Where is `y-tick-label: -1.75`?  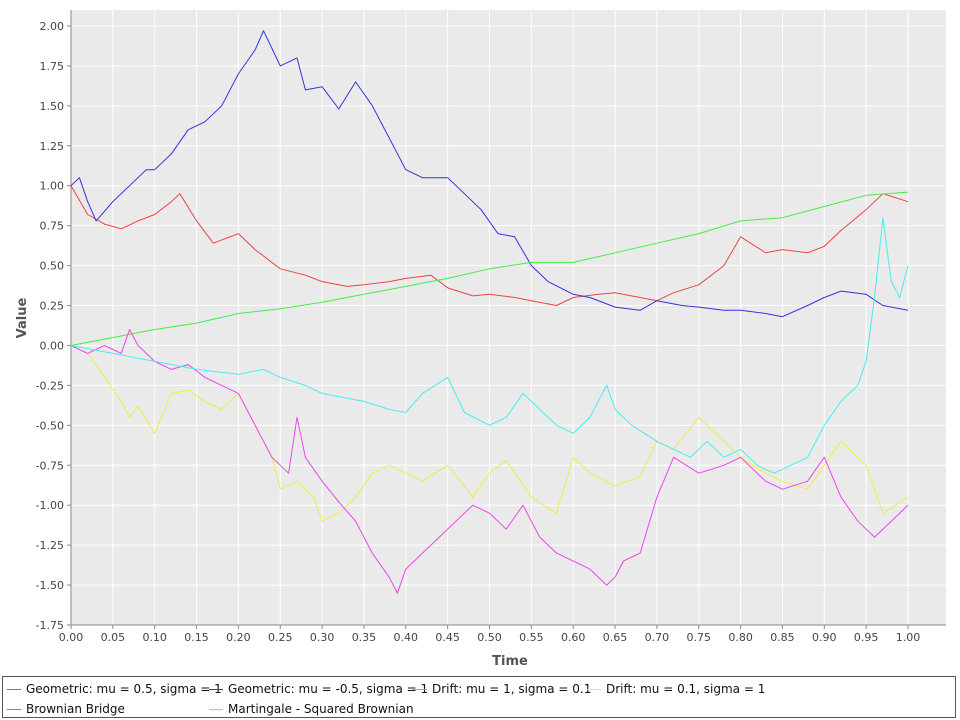
y-tick-label: -1.75 is located at coordinates (50, 625).